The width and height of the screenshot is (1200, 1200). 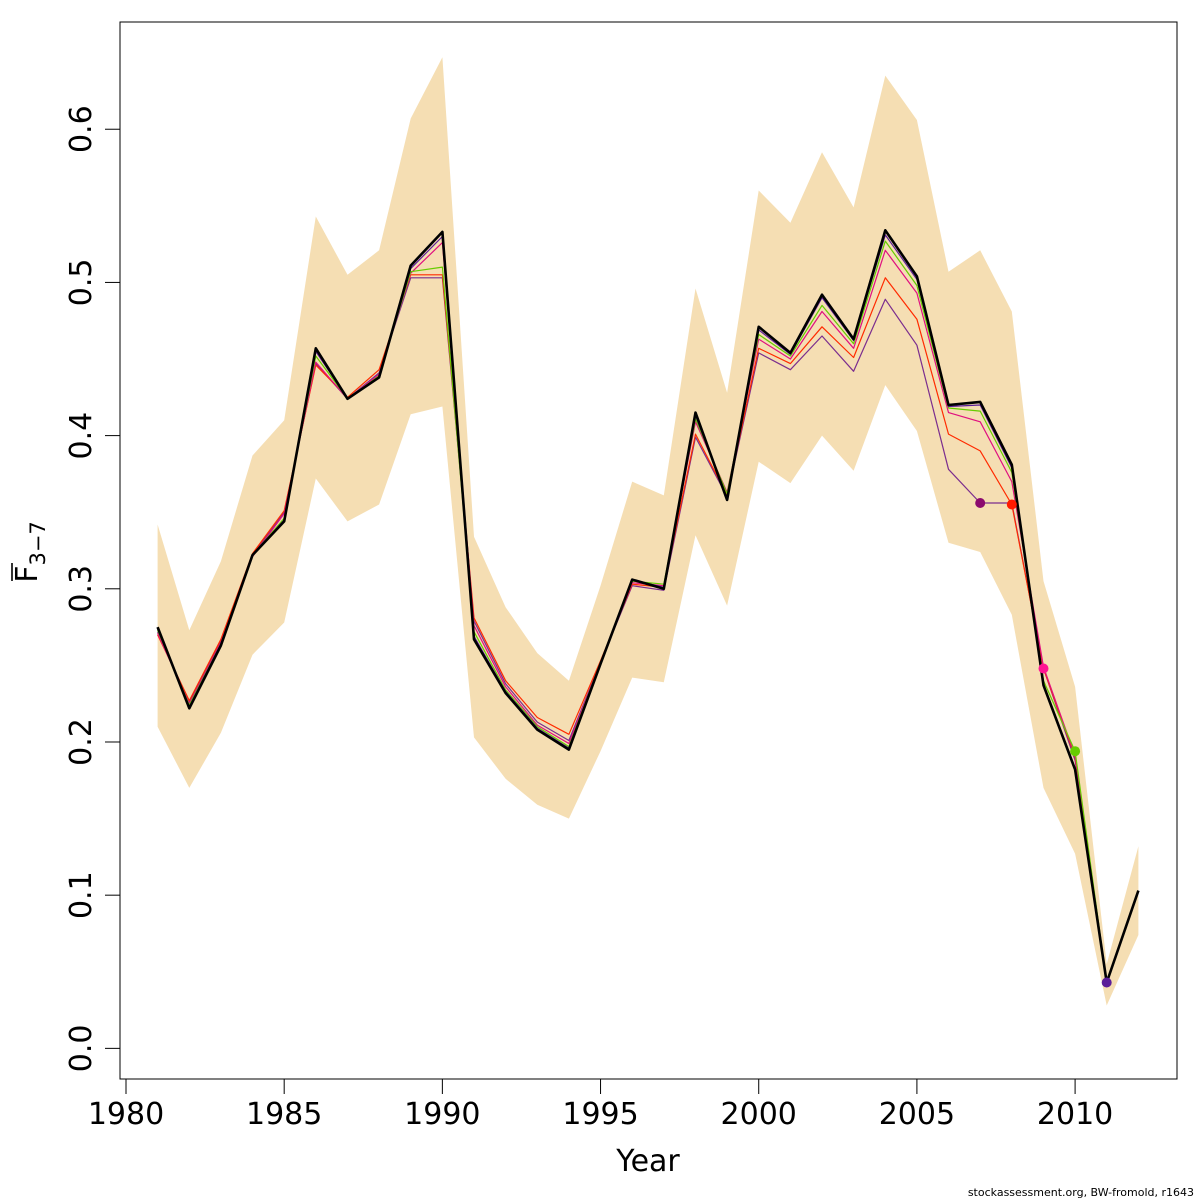 I want to click on y-tick-label-group: 0.6, so click(x=81, y=129).